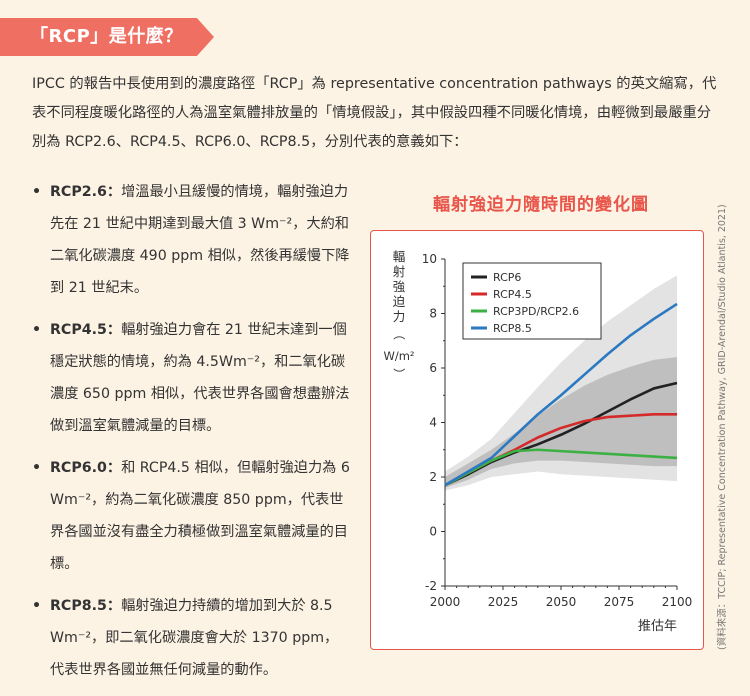 The image size is (750, 696). I want to click on y-tick-label: 10, so click(429, 259).